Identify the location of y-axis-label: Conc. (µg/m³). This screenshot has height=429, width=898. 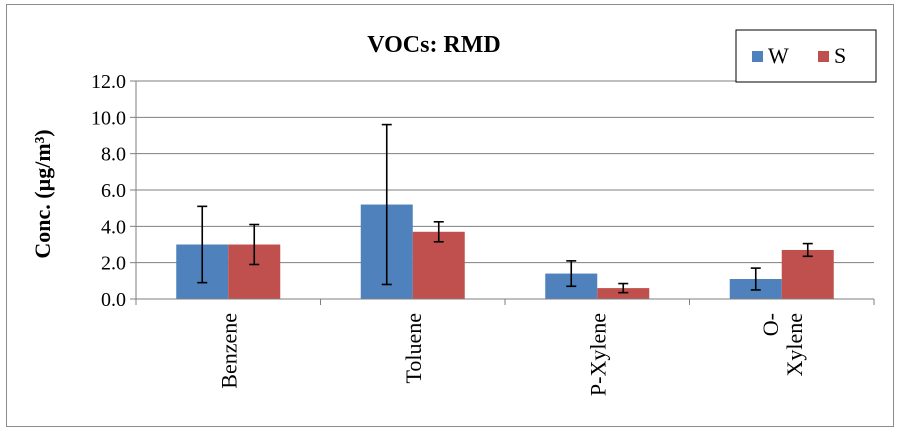
(42, 193).